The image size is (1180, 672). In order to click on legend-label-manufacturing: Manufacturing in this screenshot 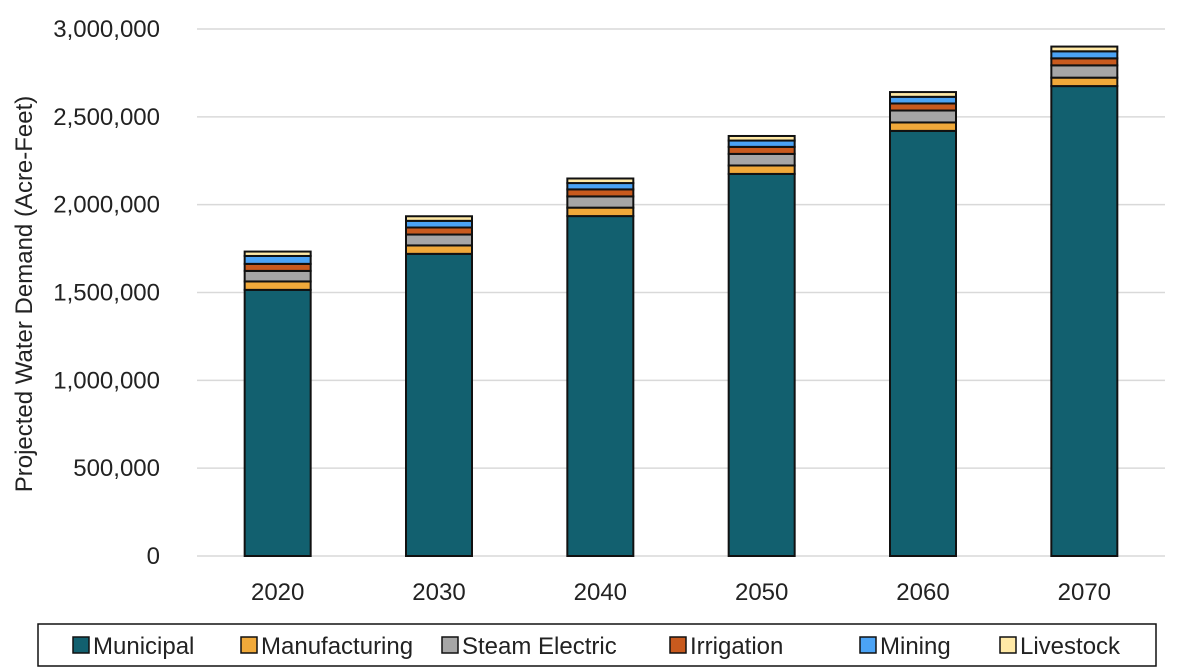, I will do `click(337, 646)`.